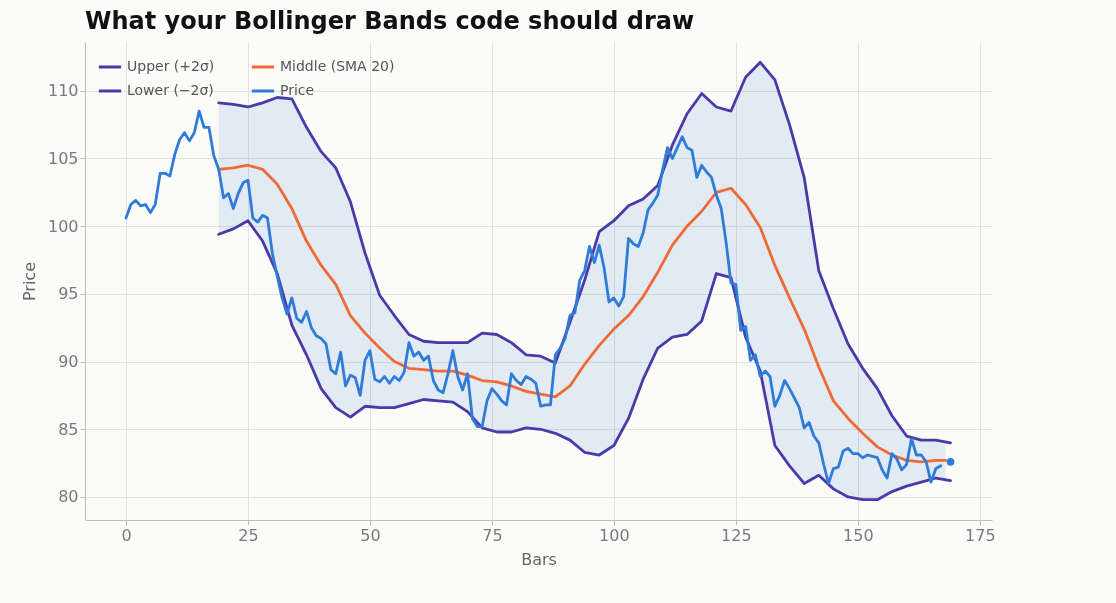 This screenshot has width=1116, height=603. What do you see at coordinates (858, 535) in the screenshot?
I see `x-tick-label: 150` at bounding box center [858, 535].